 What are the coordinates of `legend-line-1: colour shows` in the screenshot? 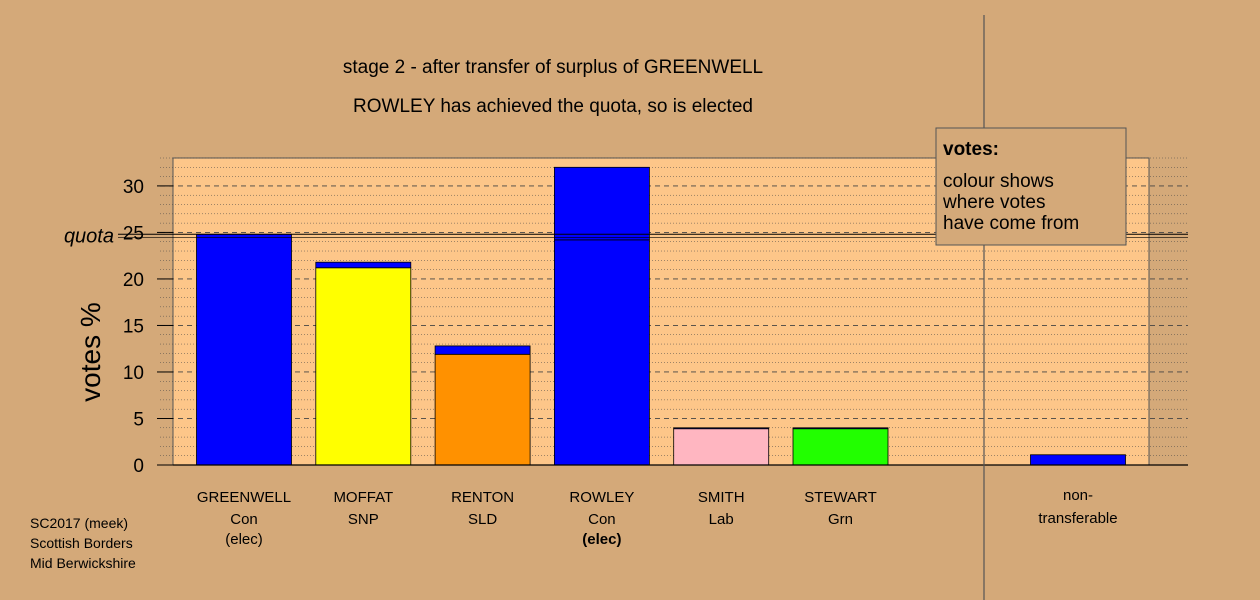 It's located at (998, 181).